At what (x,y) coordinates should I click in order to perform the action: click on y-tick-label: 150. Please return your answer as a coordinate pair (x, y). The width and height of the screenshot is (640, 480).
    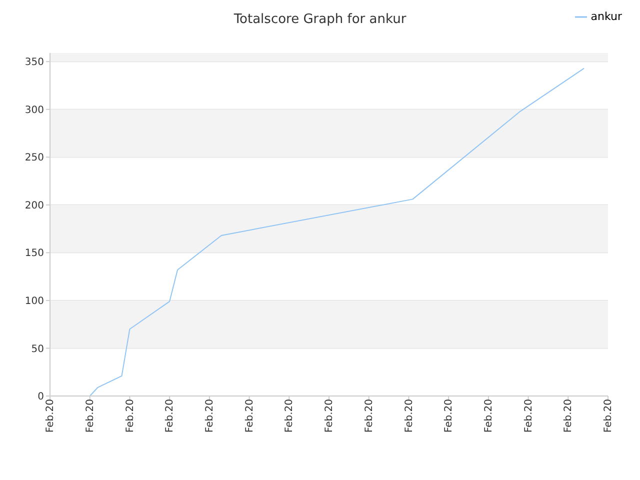
    Looking at the image, I should click on (34, 254).